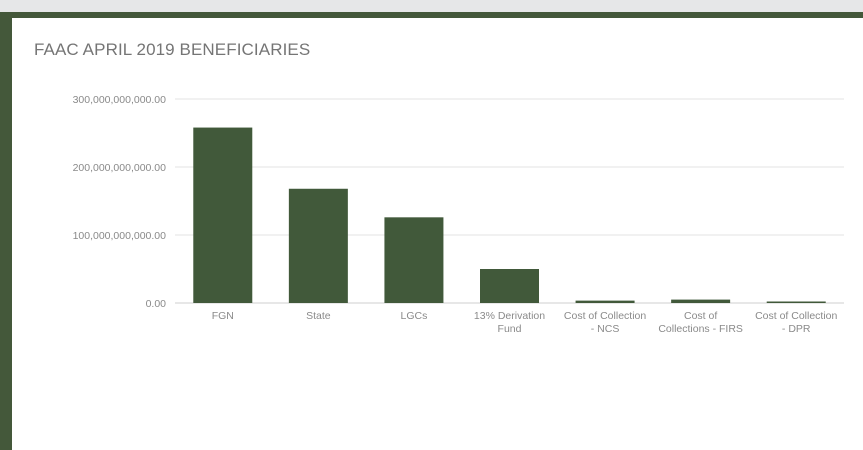 The height and width of the screenshot is (450, 863). Describe the element at coordinates (509, 322) in the screenshot. I see `x-category-label: 13% Derivation Fund` at that location.